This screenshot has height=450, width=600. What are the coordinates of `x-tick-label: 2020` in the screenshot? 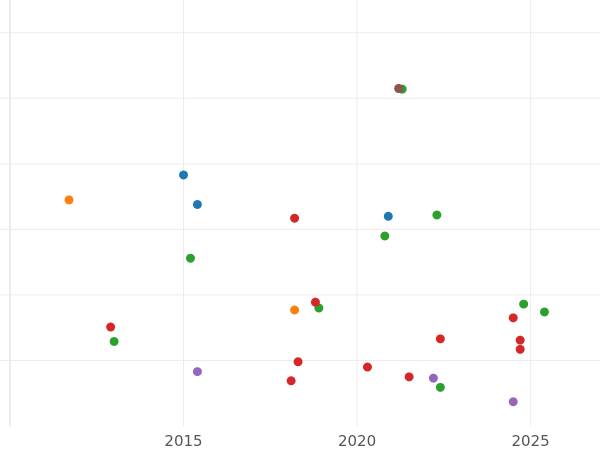 It's located at (357, 441).